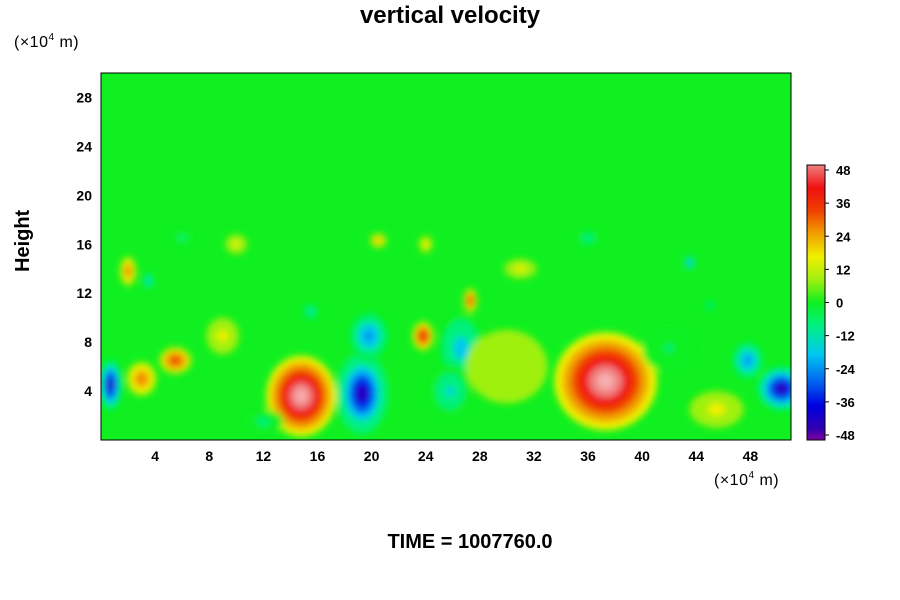 This screenshot has height=600, width=900. I want to click on y-tick-label: 4, so click(88, 391).